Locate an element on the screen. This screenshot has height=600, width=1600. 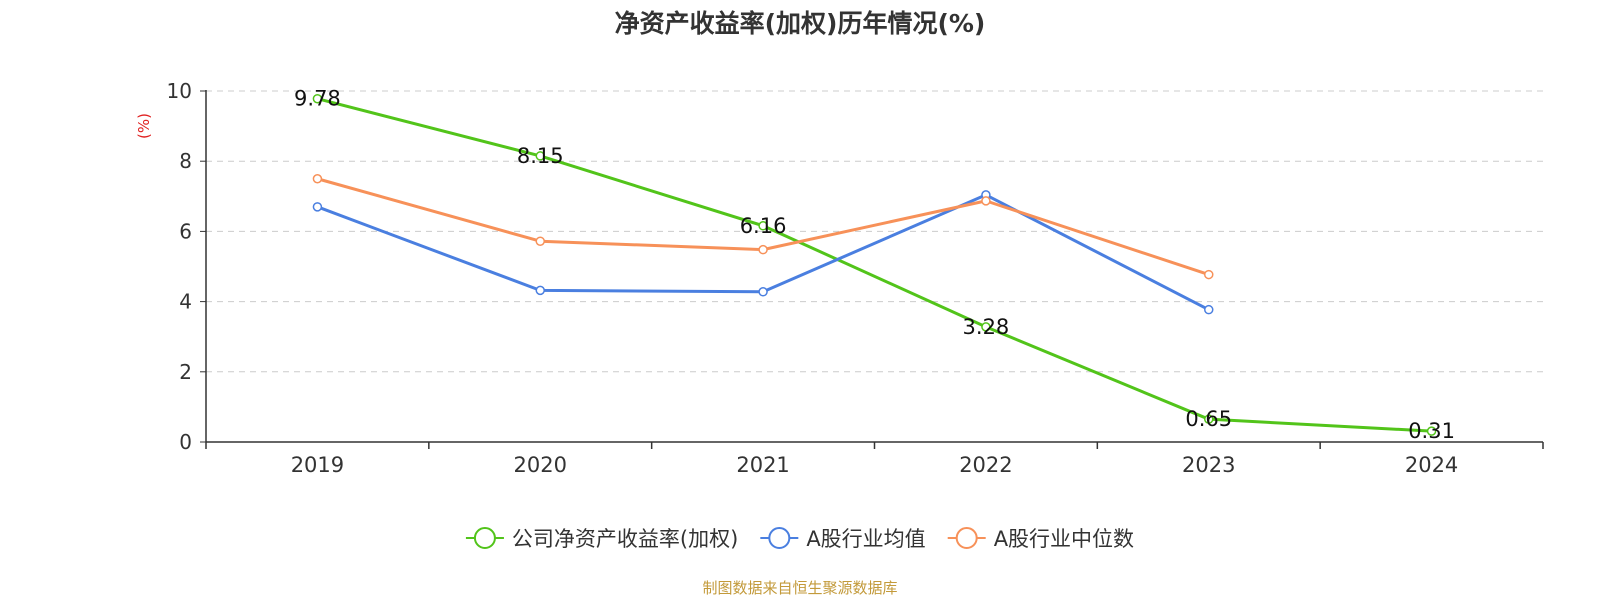
data-label: 9.78 is located at coordinates (317, 99).